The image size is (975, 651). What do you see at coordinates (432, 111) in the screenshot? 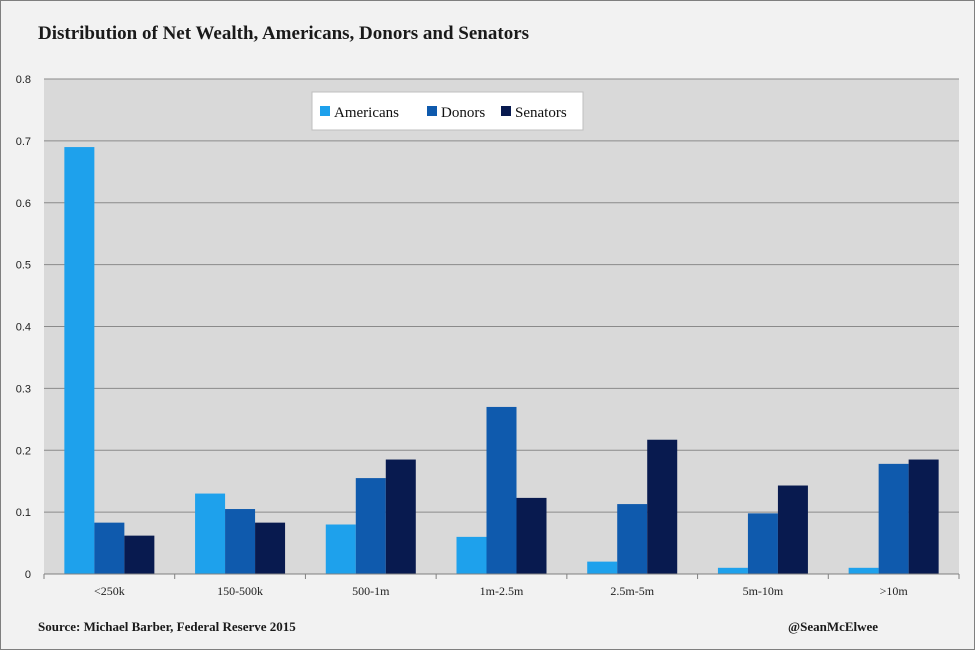
I see `legend-swatch-donors` at bounding box center [432, 111].